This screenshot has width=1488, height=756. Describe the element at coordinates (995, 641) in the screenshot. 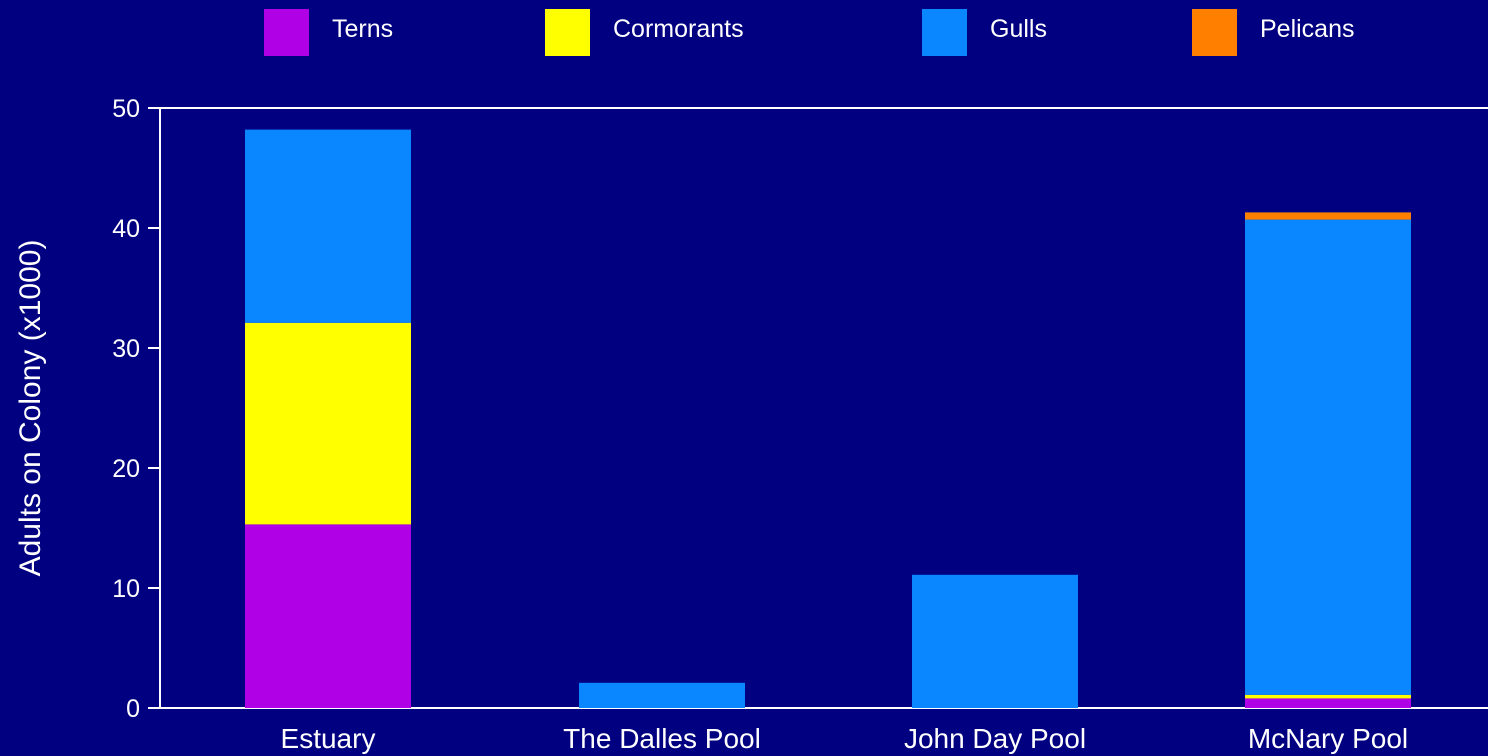

I see `bar-john-day-pool-gulls` at that location.